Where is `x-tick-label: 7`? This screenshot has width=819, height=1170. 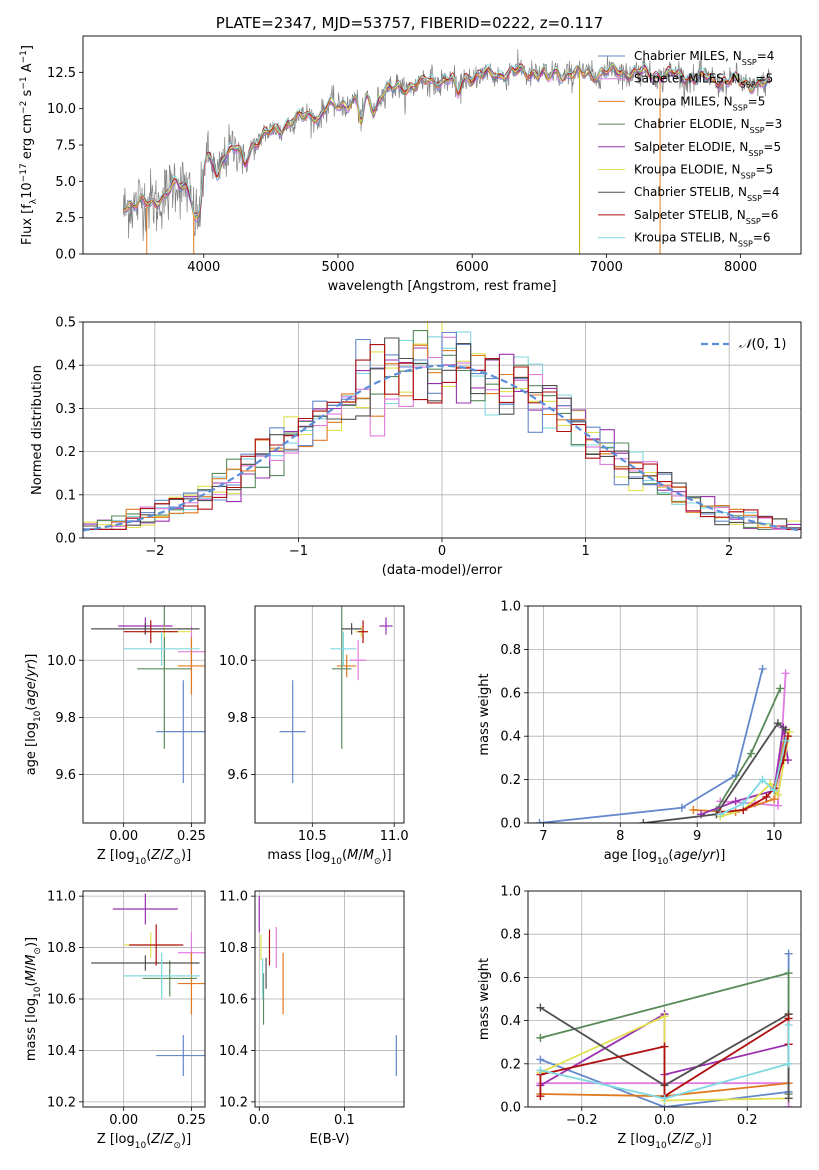
x-tick-label: 7 is located at coordinates (543, 836).